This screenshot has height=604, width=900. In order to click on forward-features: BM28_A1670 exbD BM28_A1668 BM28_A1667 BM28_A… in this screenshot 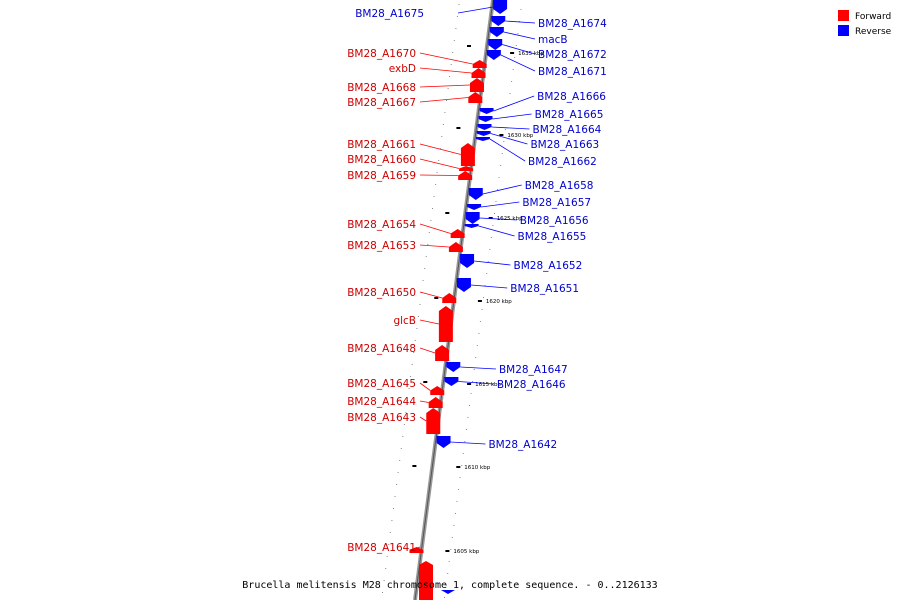, I will do `click(417, 324)`.